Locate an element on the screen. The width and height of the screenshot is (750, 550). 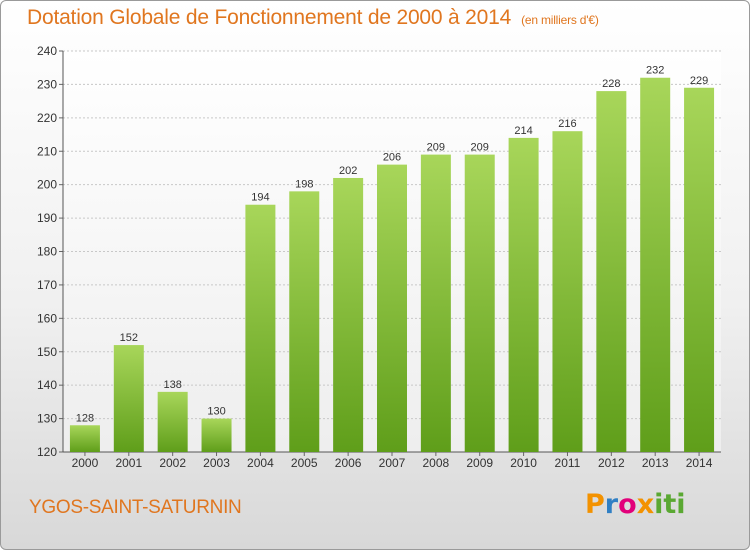
x-tick-label: 2002 is located at coordinates (172, 463).